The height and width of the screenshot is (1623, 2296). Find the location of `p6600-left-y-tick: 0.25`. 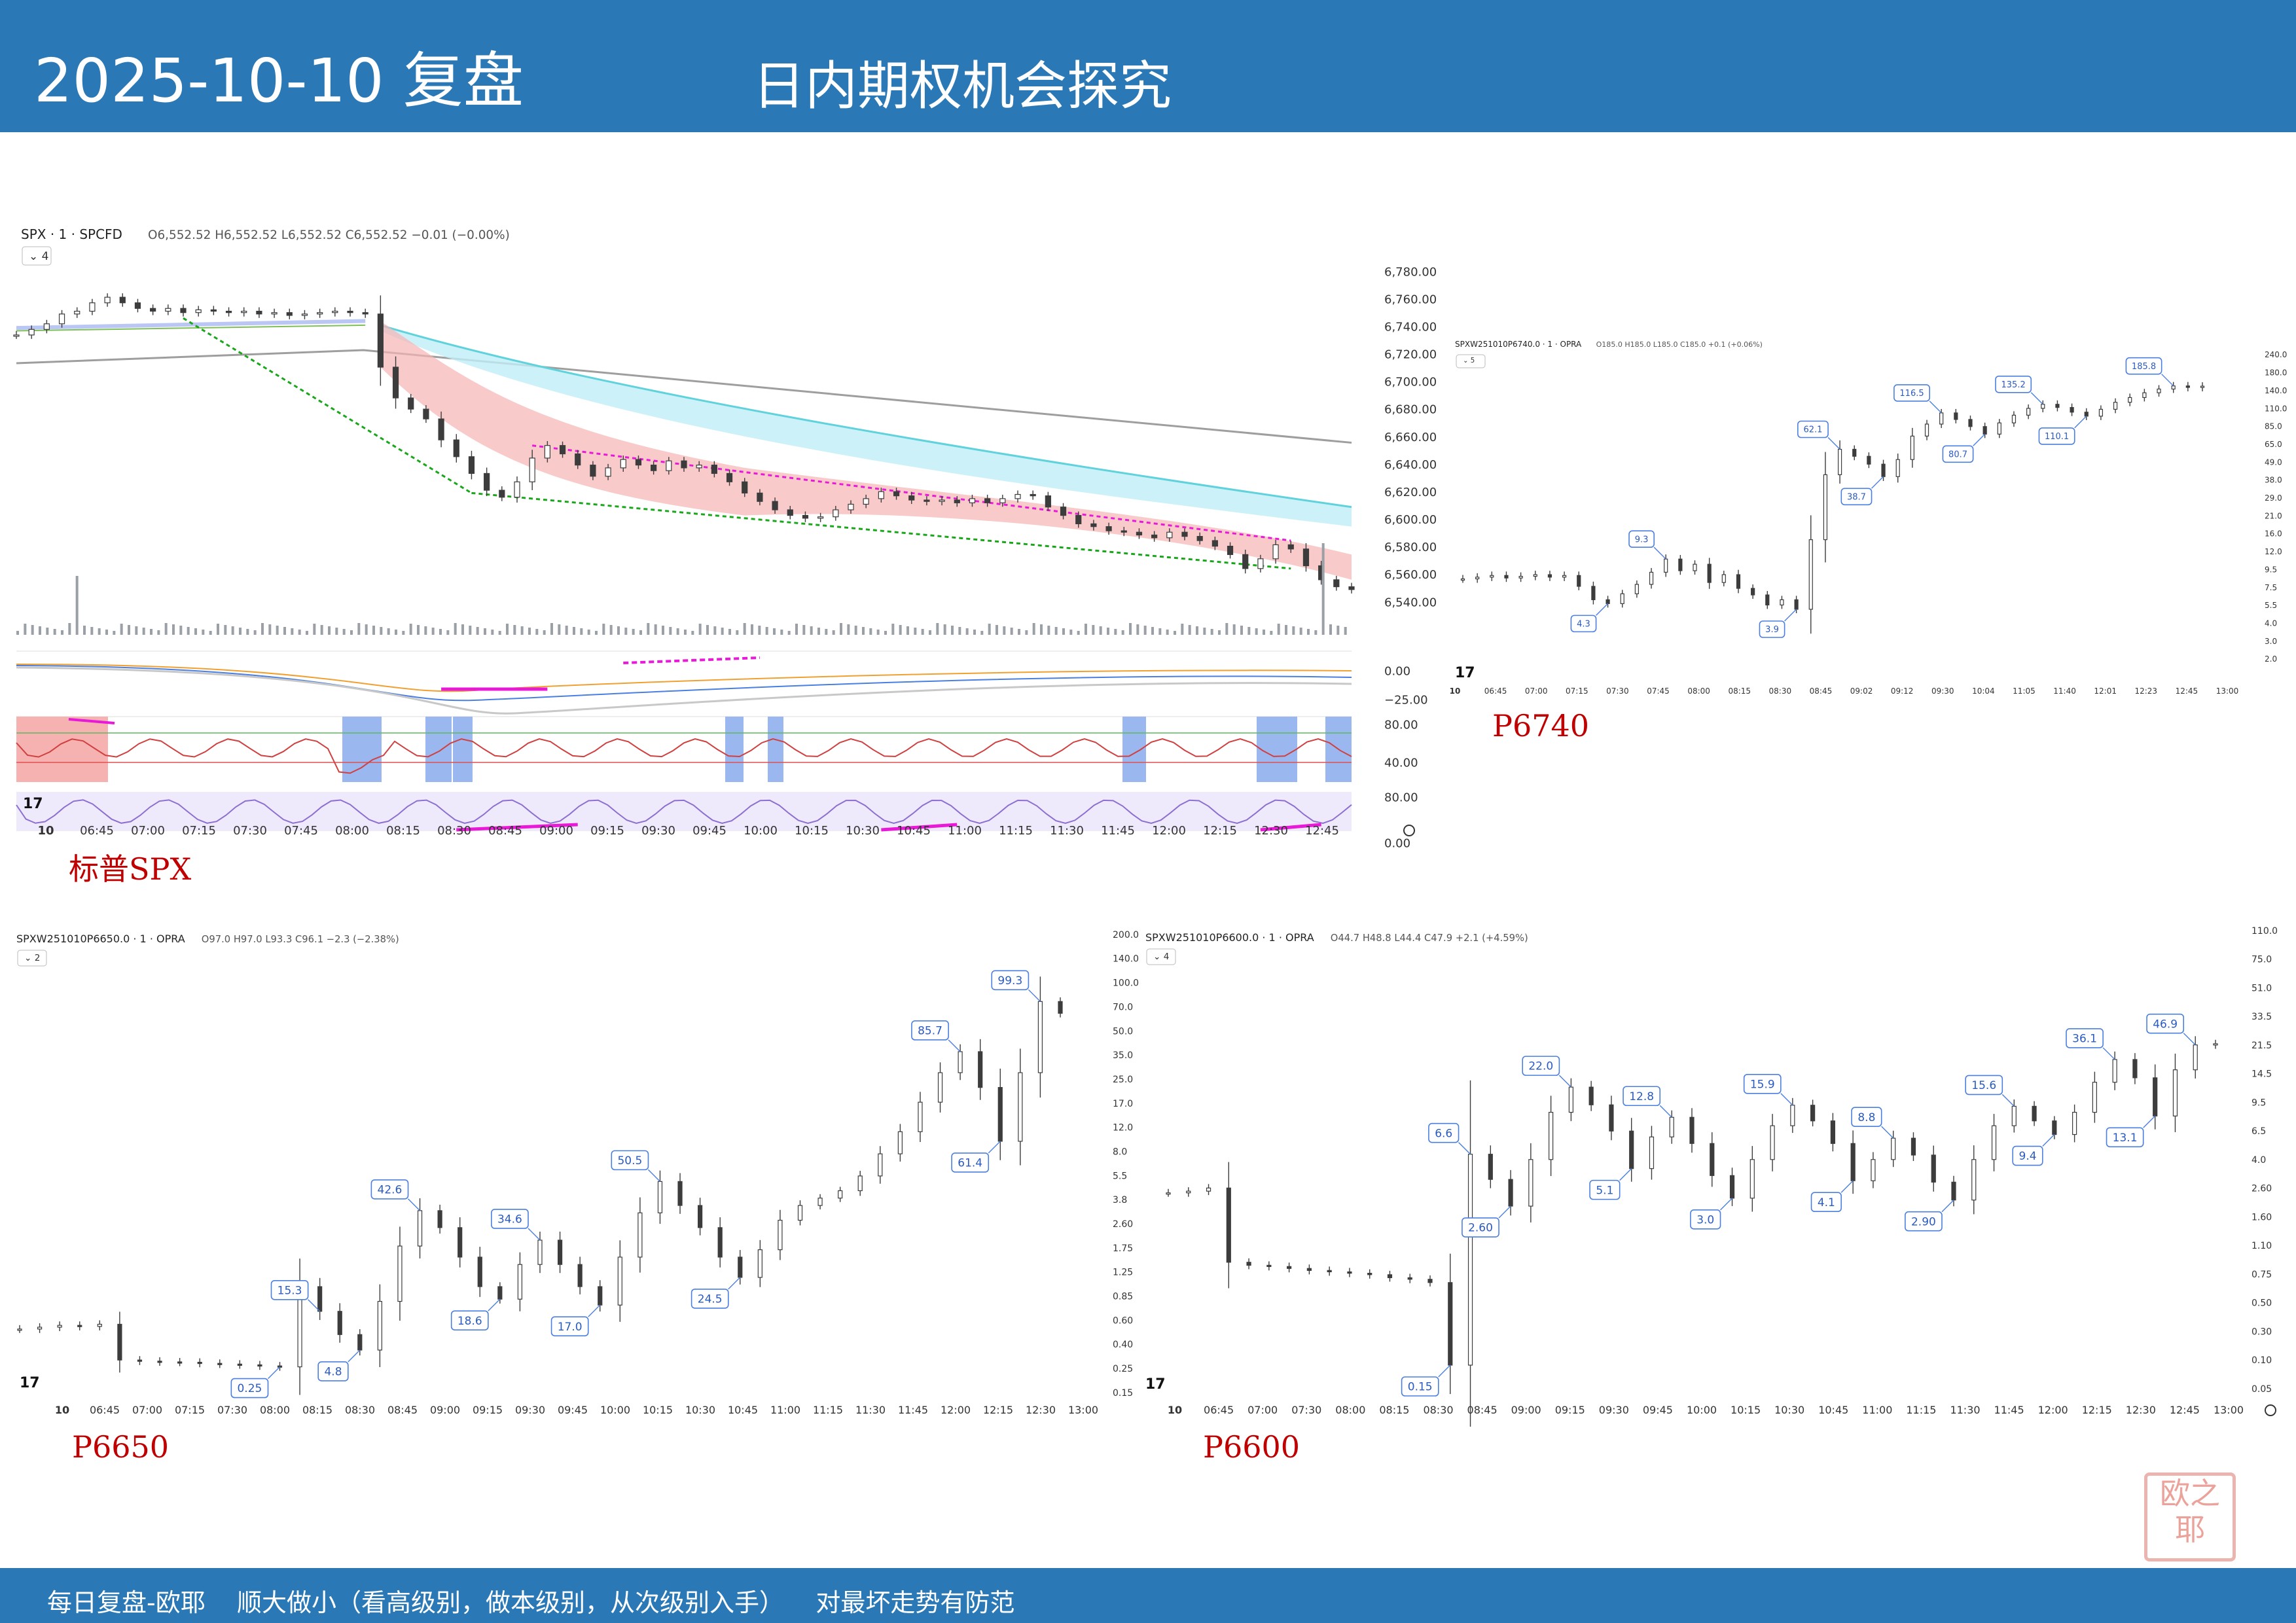

p6600-left-y-tick: 0.25 is located at coordinates (1123, 1369).